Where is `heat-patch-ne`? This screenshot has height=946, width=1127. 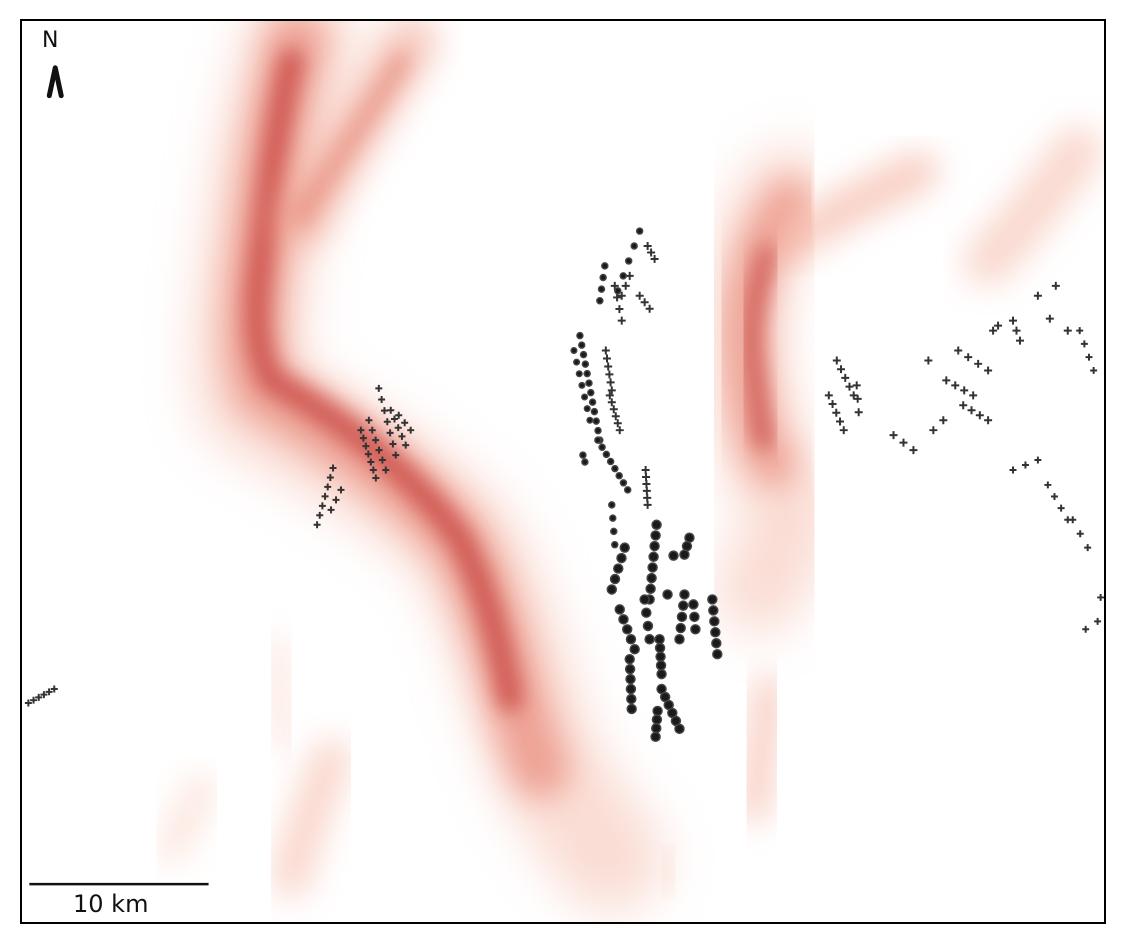 heat-patch-ne is located at coordinates (1033, 206).